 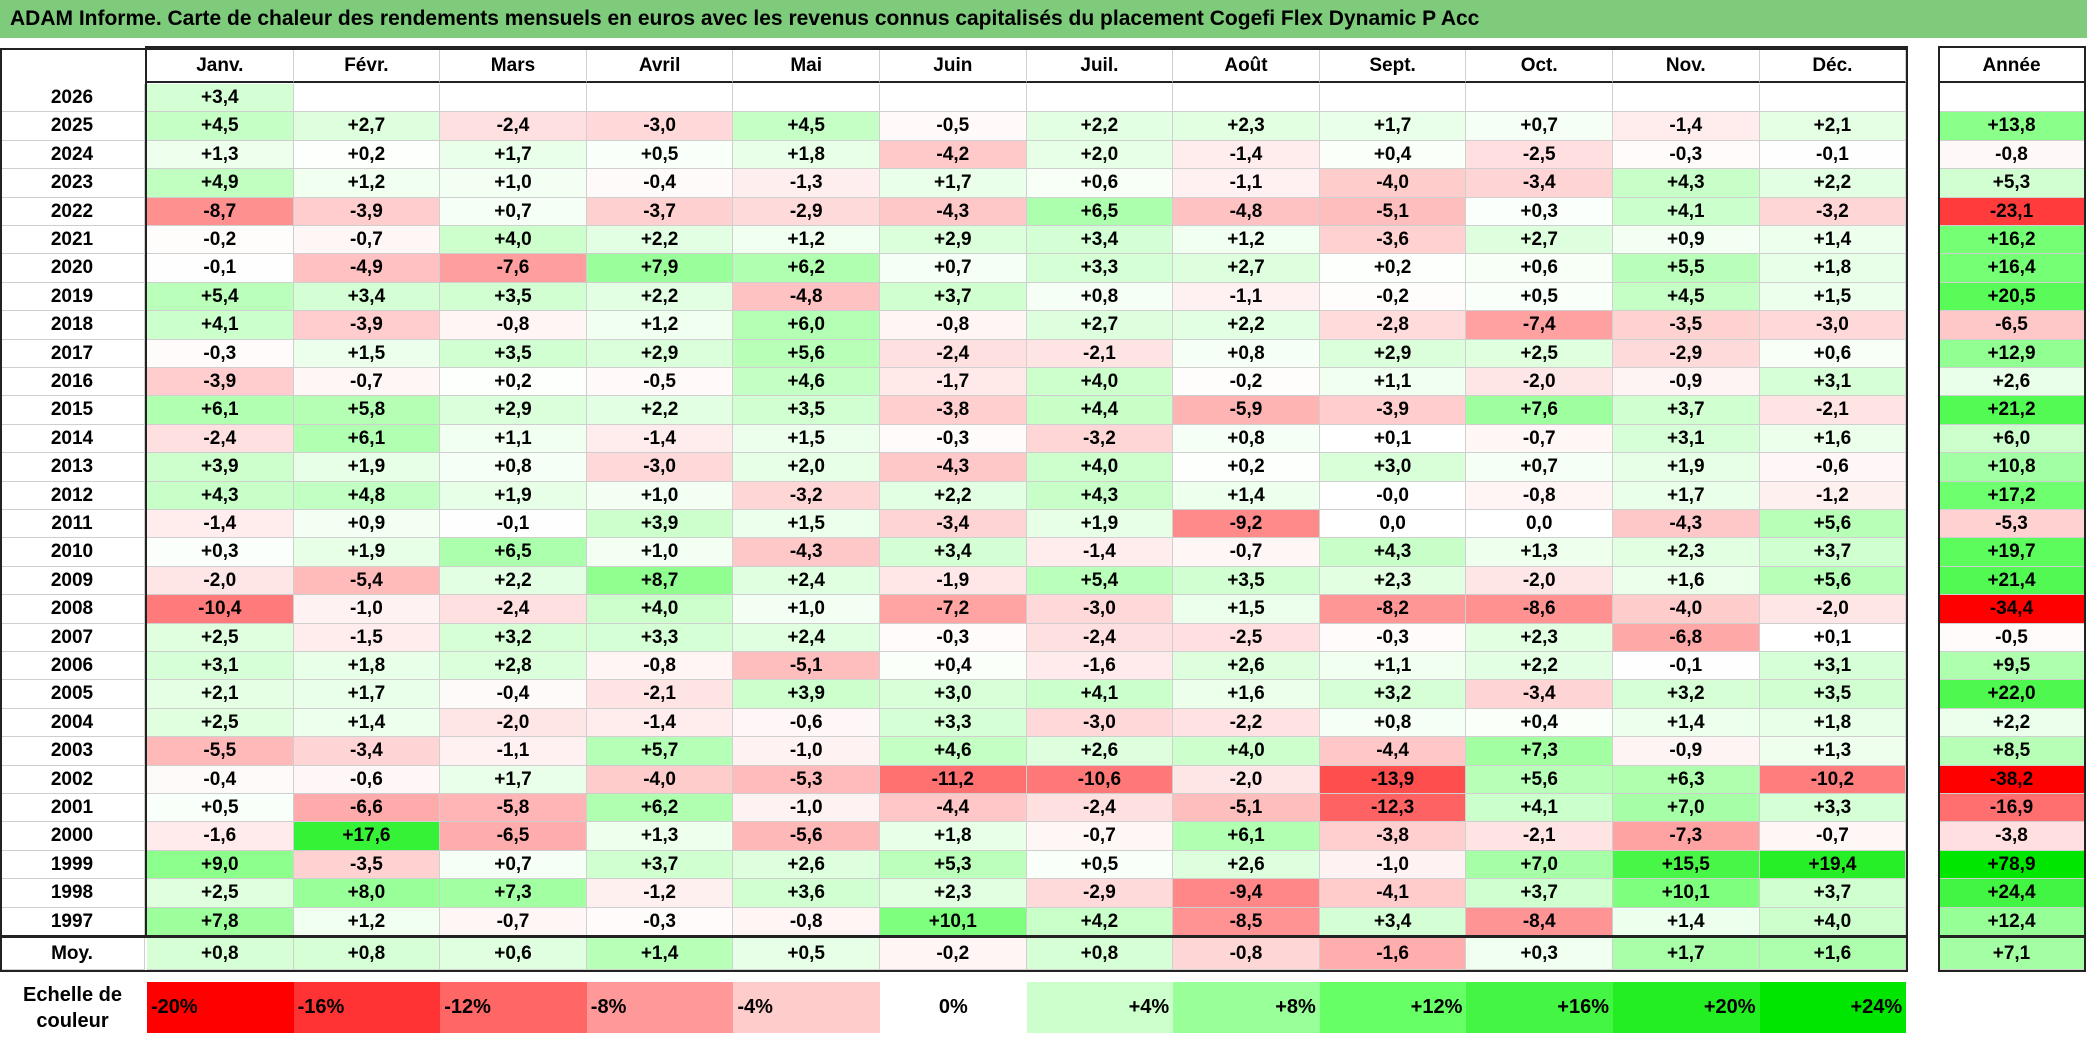 What do you see at coordinates (1246, 921) in the screenshot?
I see `heatmap-cell: -8,5` at bounding box center [1246, 921].